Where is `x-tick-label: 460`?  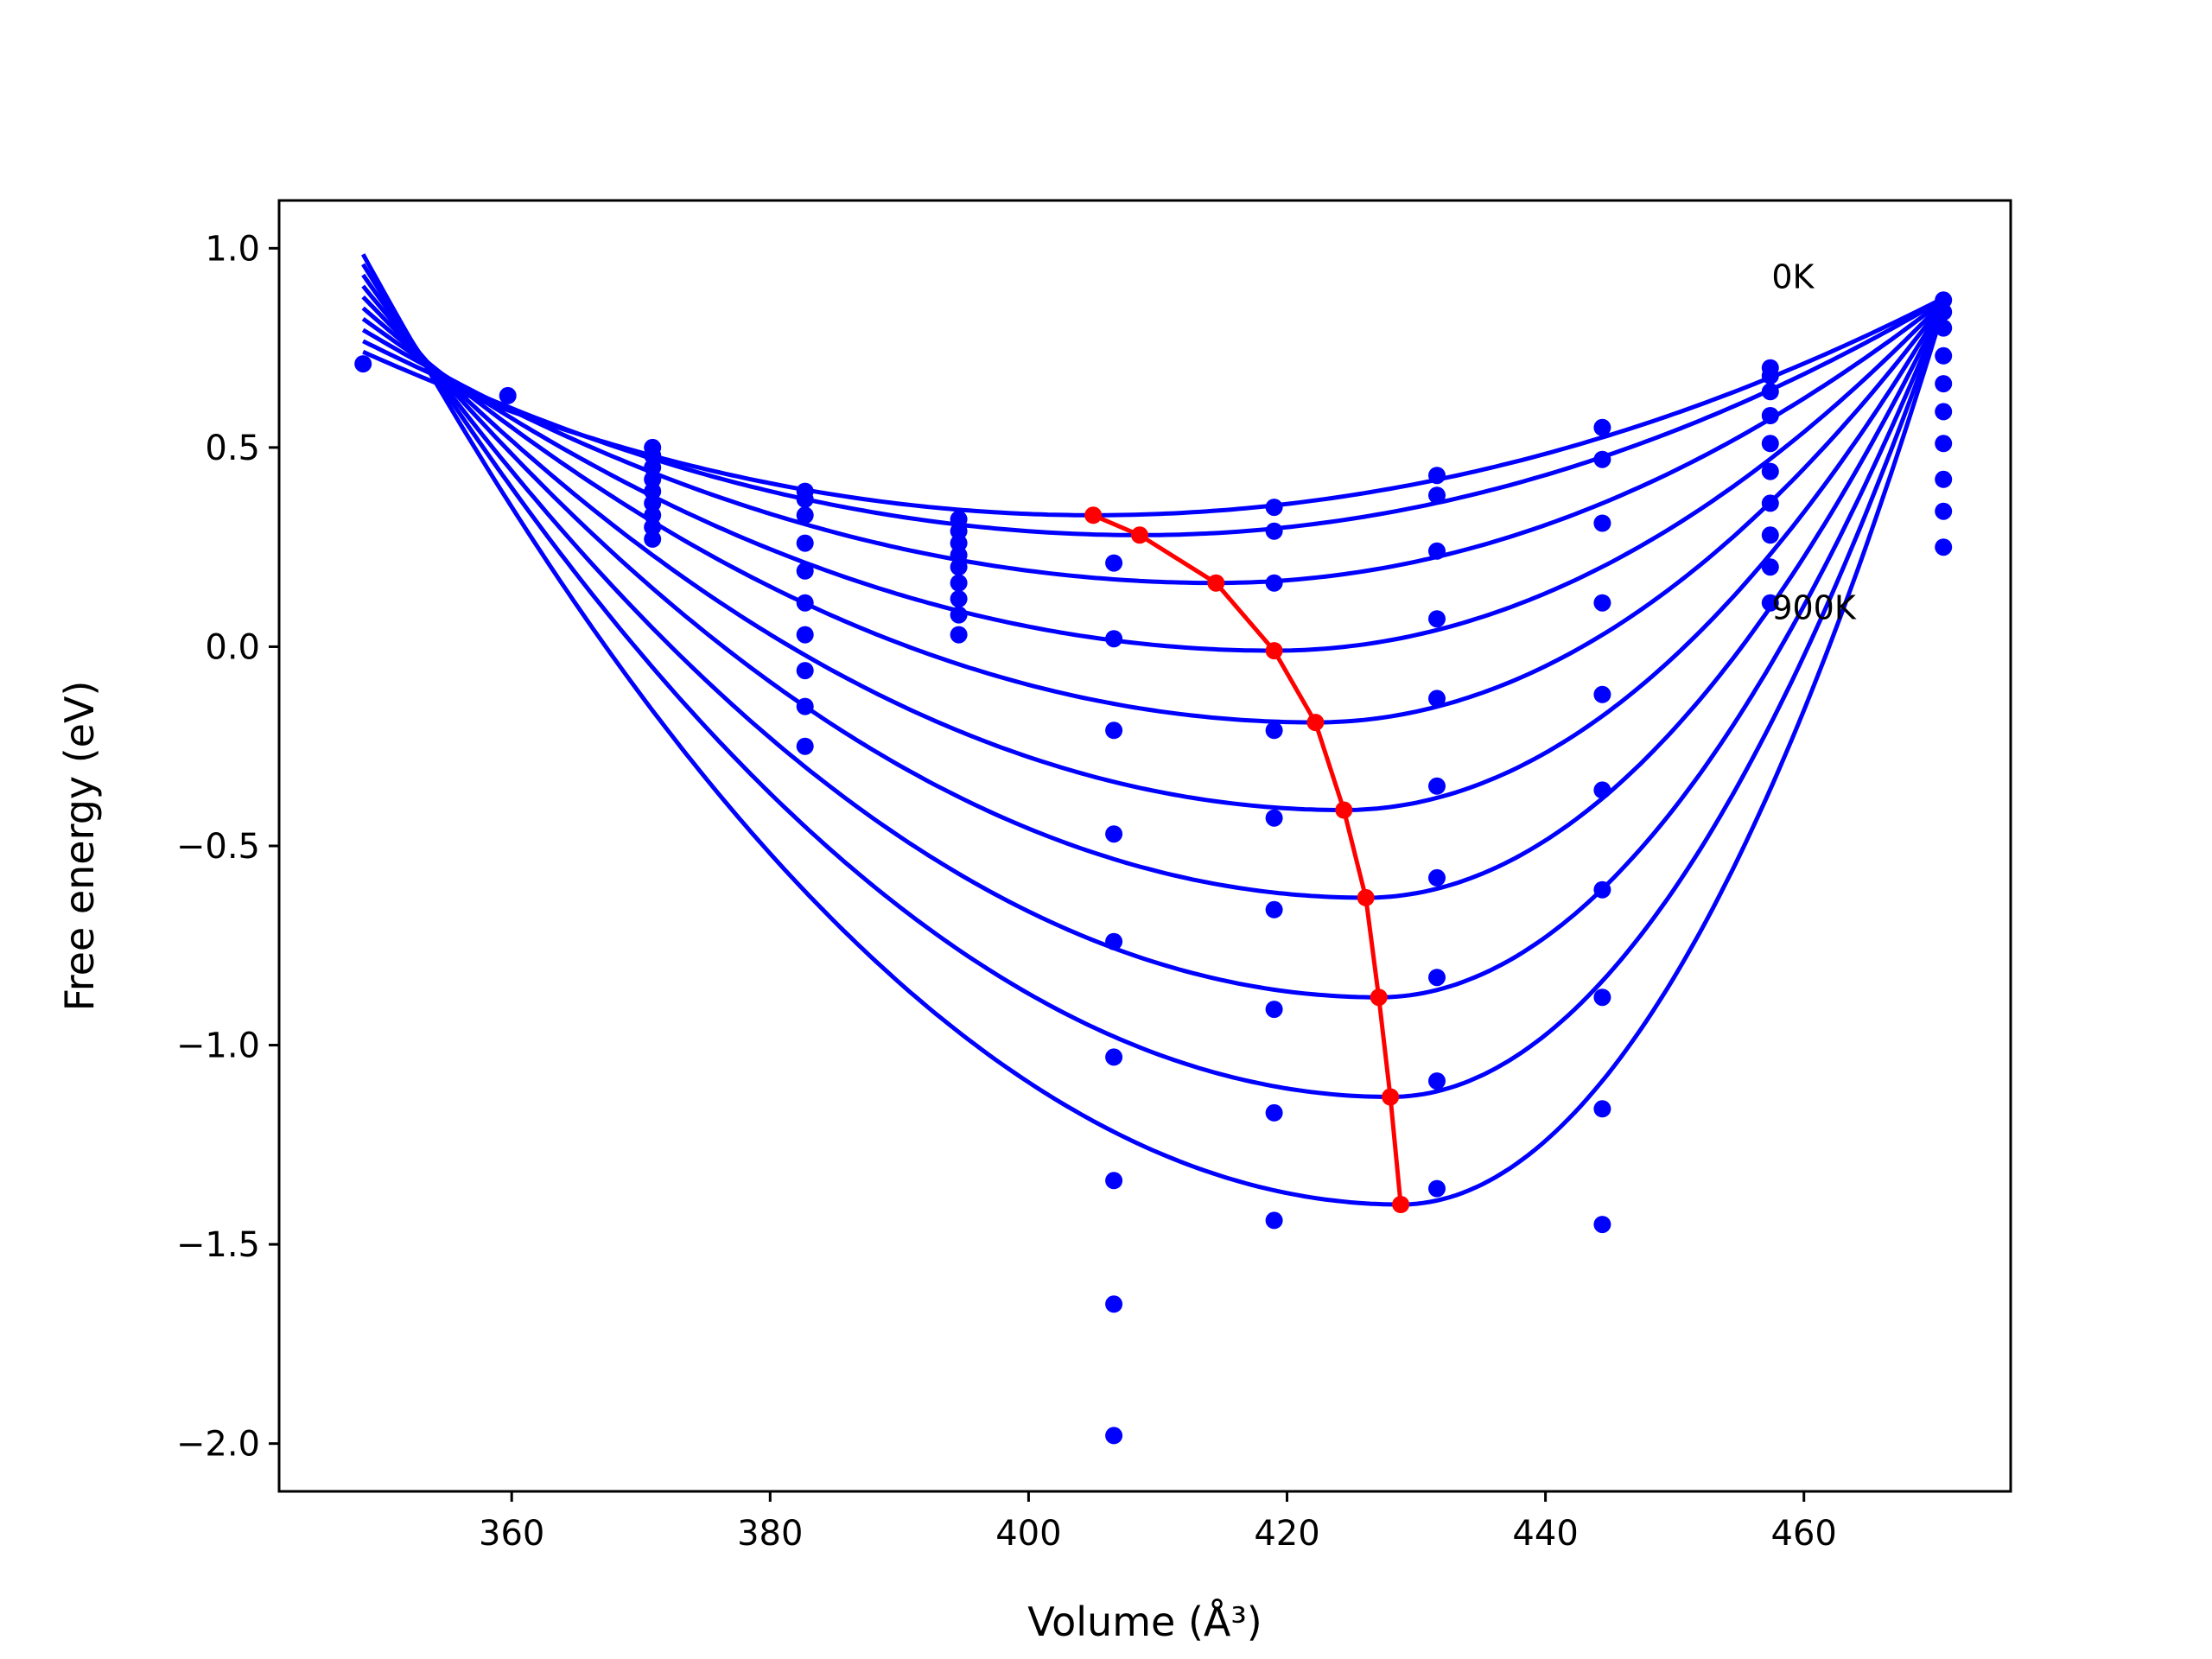
x-tick-label: 460 is located at coordinates (1804, 1534).